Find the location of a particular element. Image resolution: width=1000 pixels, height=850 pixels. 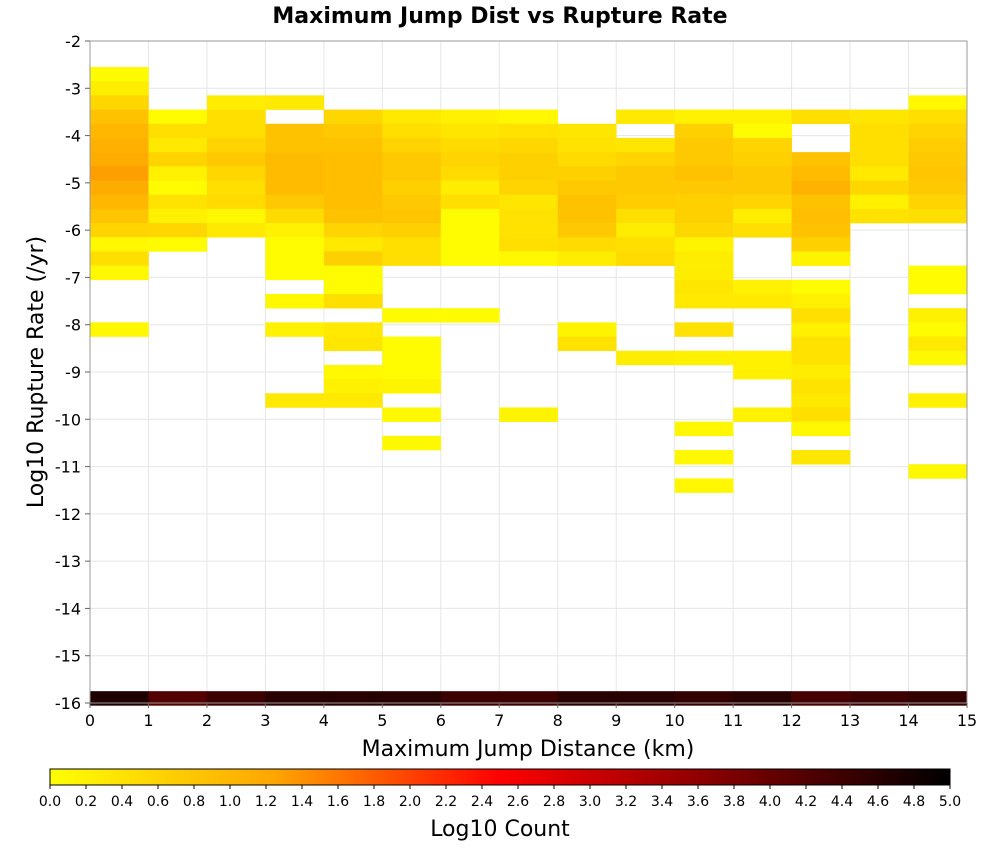

x-tick-label: 5 is located at coordinates (382, 720).